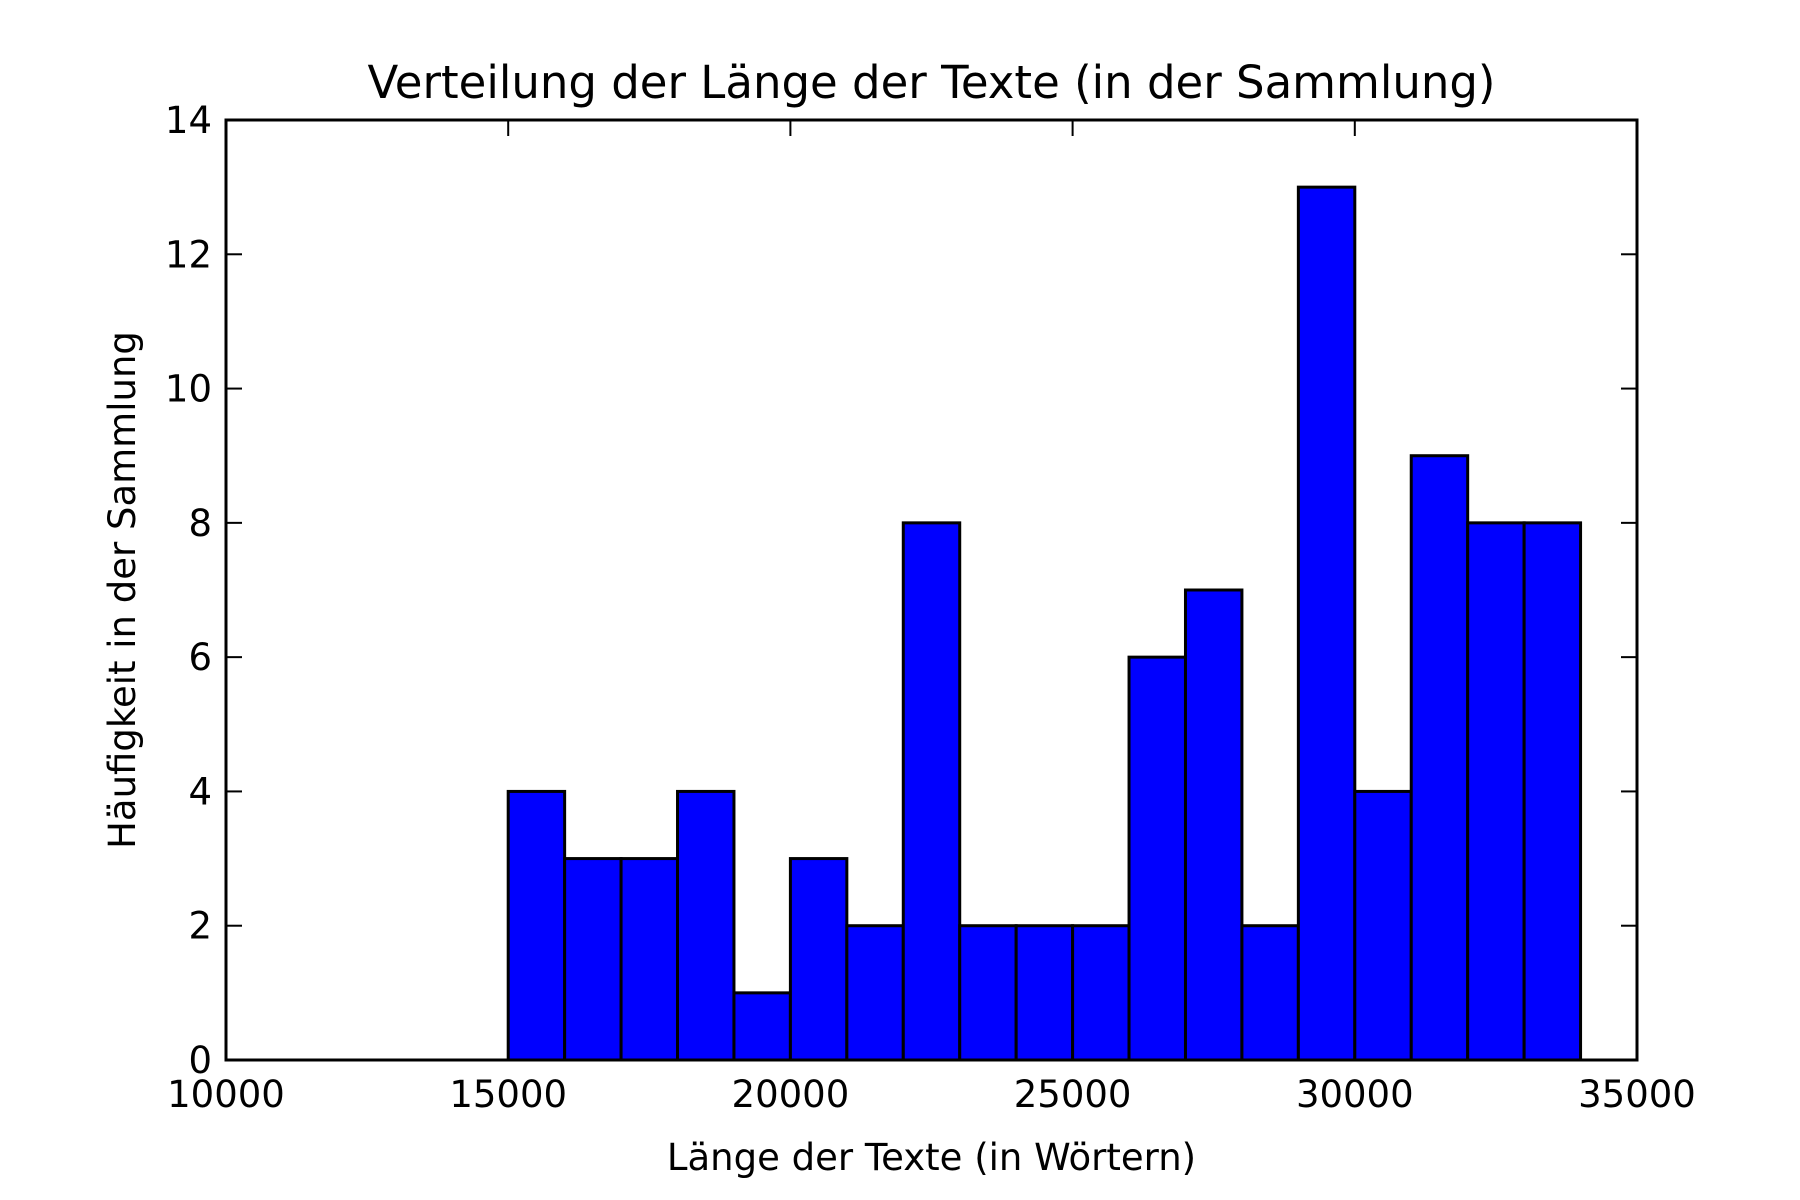 This screenshot has height=1200, width=1800. Describe the element at coordinates (508, 1094) in the screenshot. I see `x-tick-label: 15000` at that location.